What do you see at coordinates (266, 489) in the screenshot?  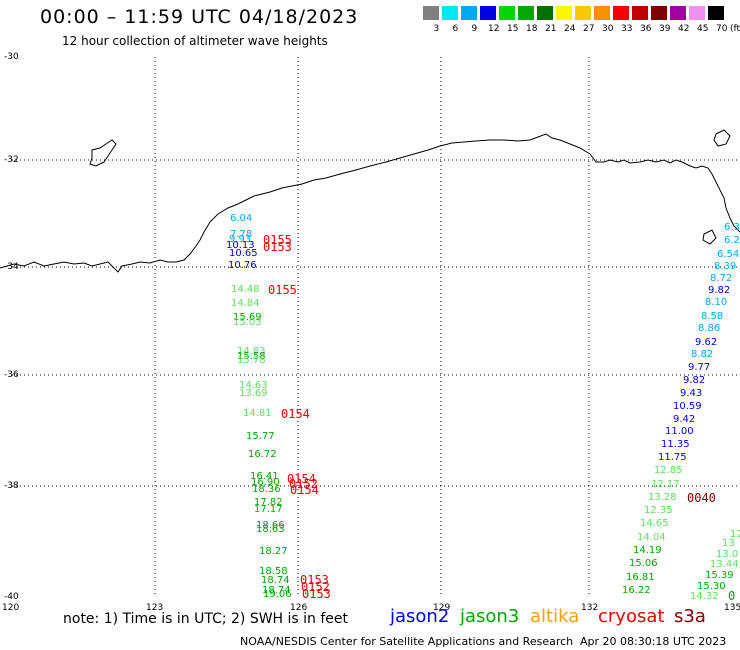 I see `wave-height-value: 18.36` at bounding box center [266, 489].